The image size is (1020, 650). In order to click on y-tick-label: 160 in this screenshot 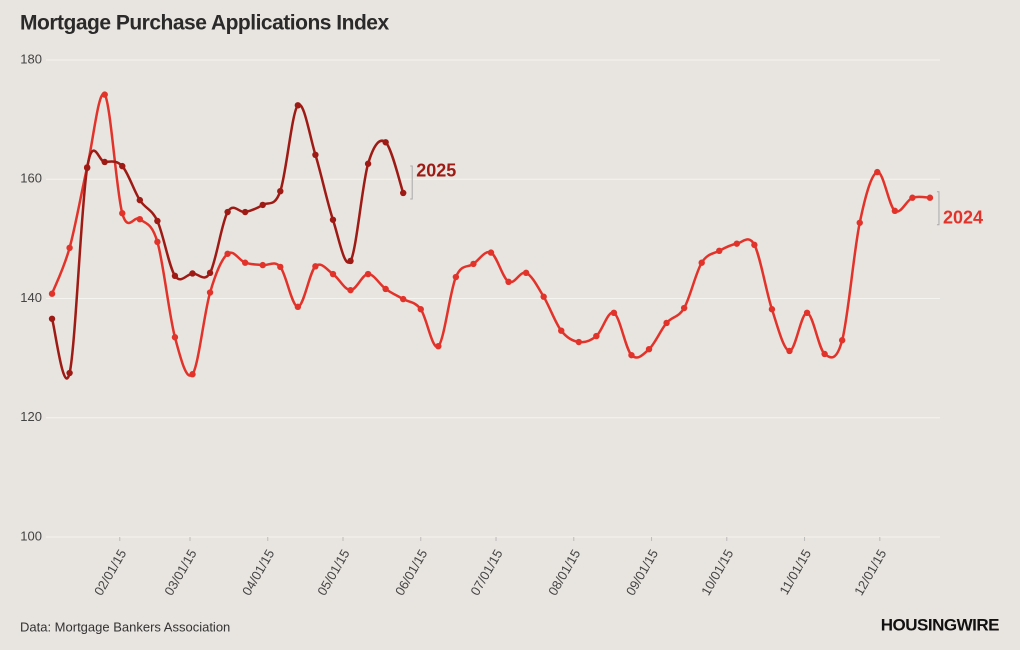, I will do `click(31, 178)`.